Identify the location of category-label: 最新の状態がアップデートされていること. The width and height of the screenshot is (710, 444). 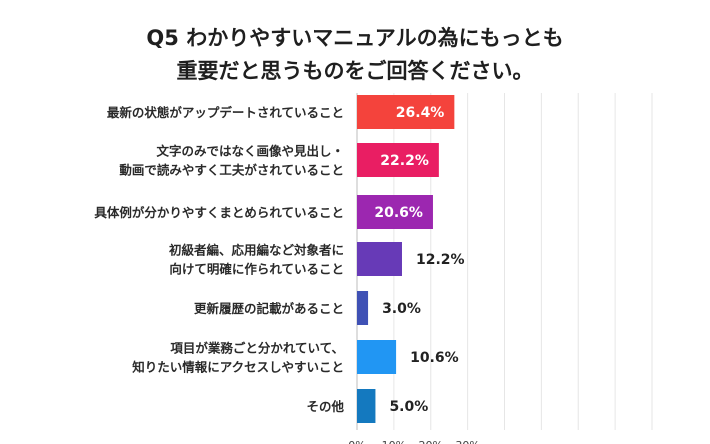
(225, 112).